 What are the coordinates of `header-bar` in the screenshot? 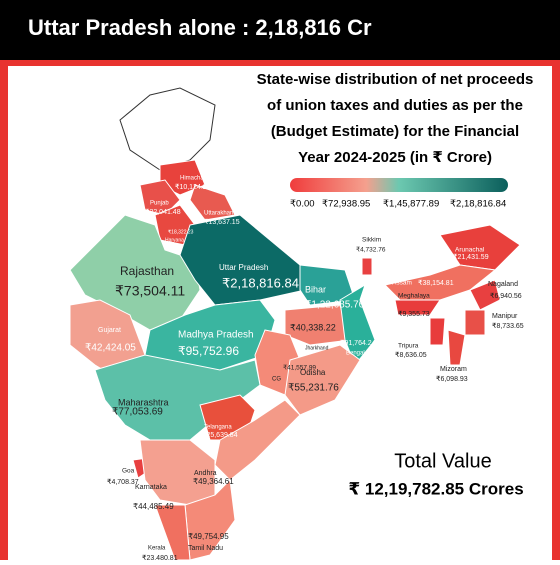 It's located at (280, 30).